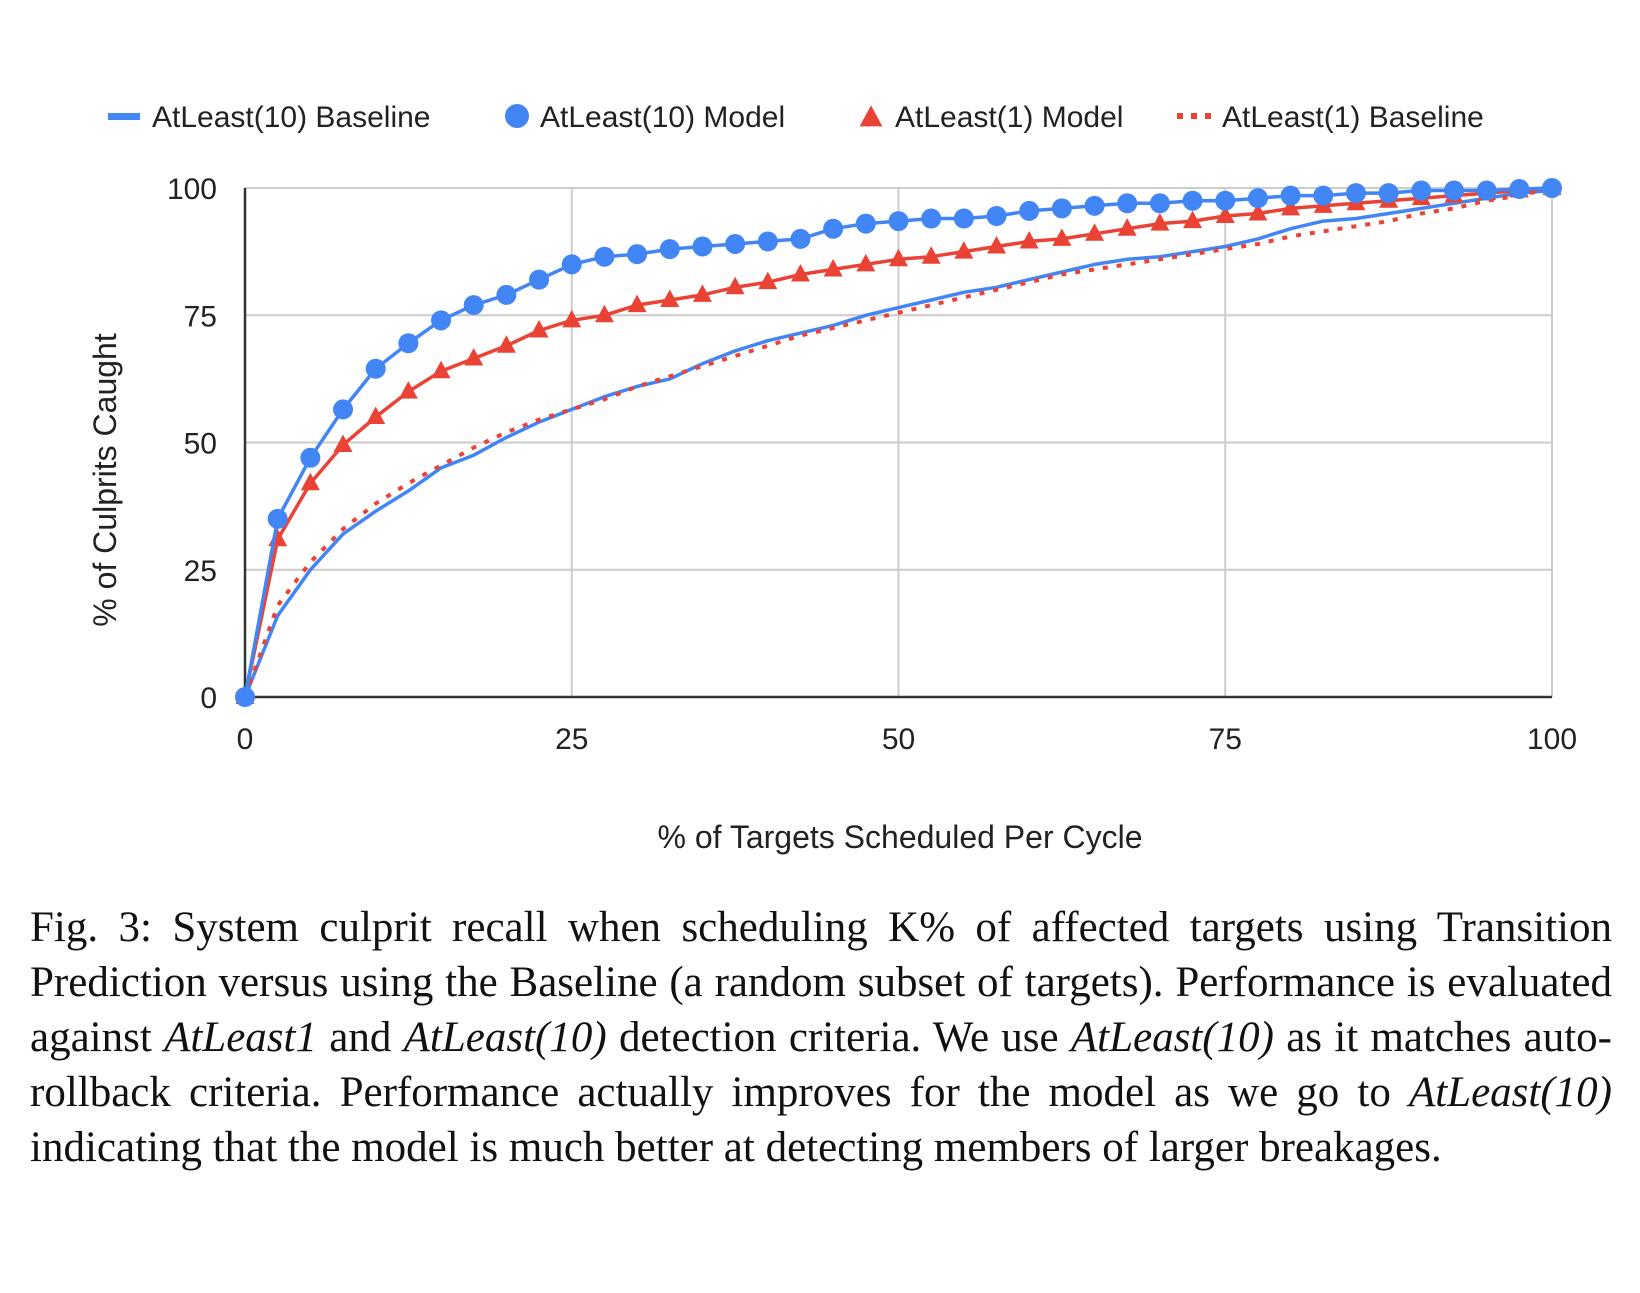  What do you see at coordinates (505, 1037) in the screenshot?
I see `caption-emphasis-2: AtLeast(10)` at bounding box center [505, 1037].